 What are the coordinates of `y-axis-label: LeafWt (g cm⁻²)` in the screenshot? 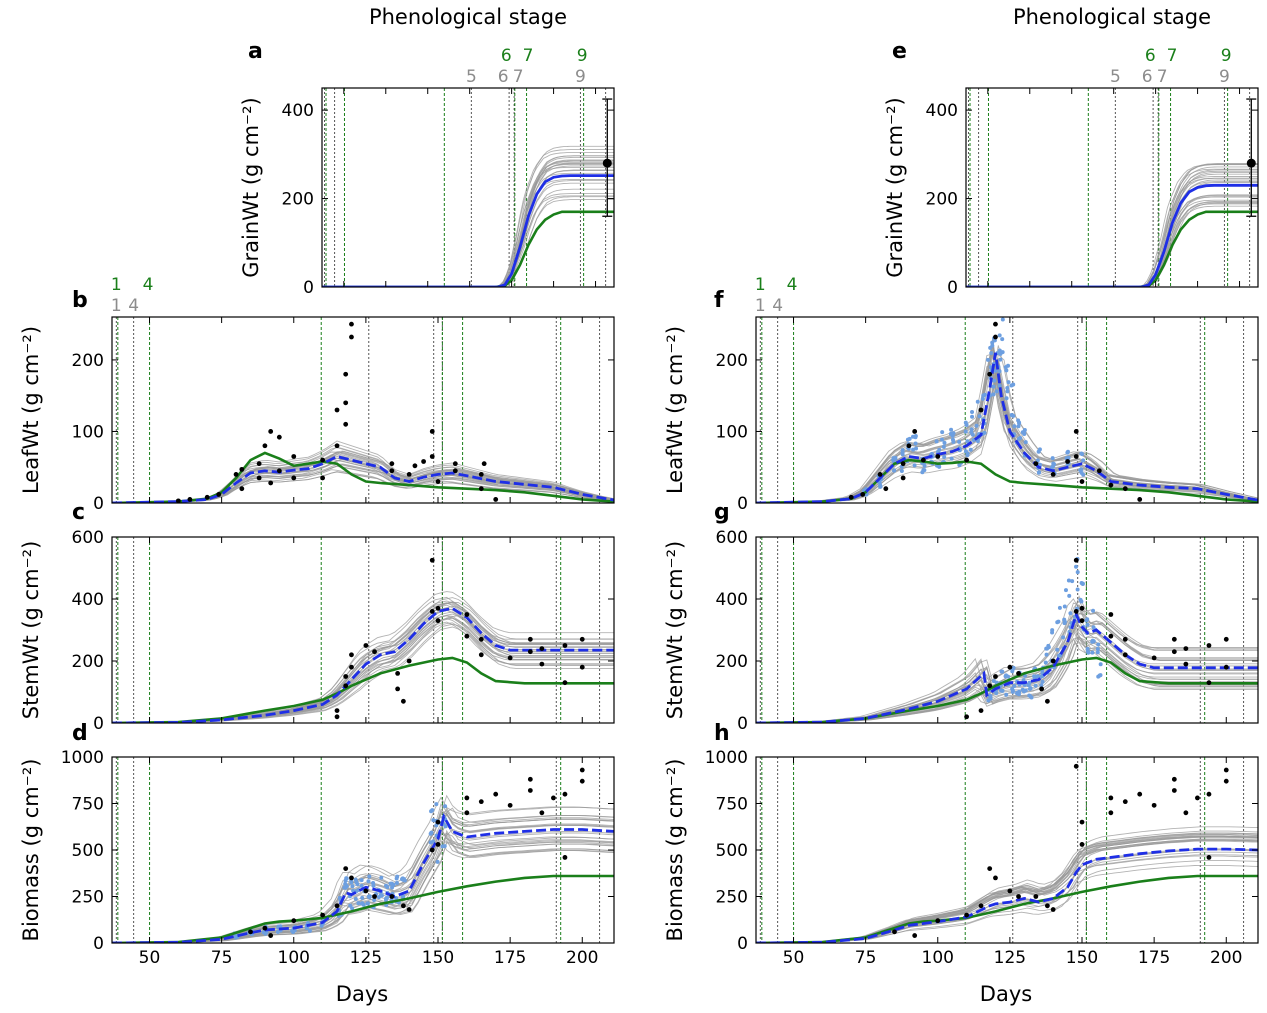 It's located at (675, 410).